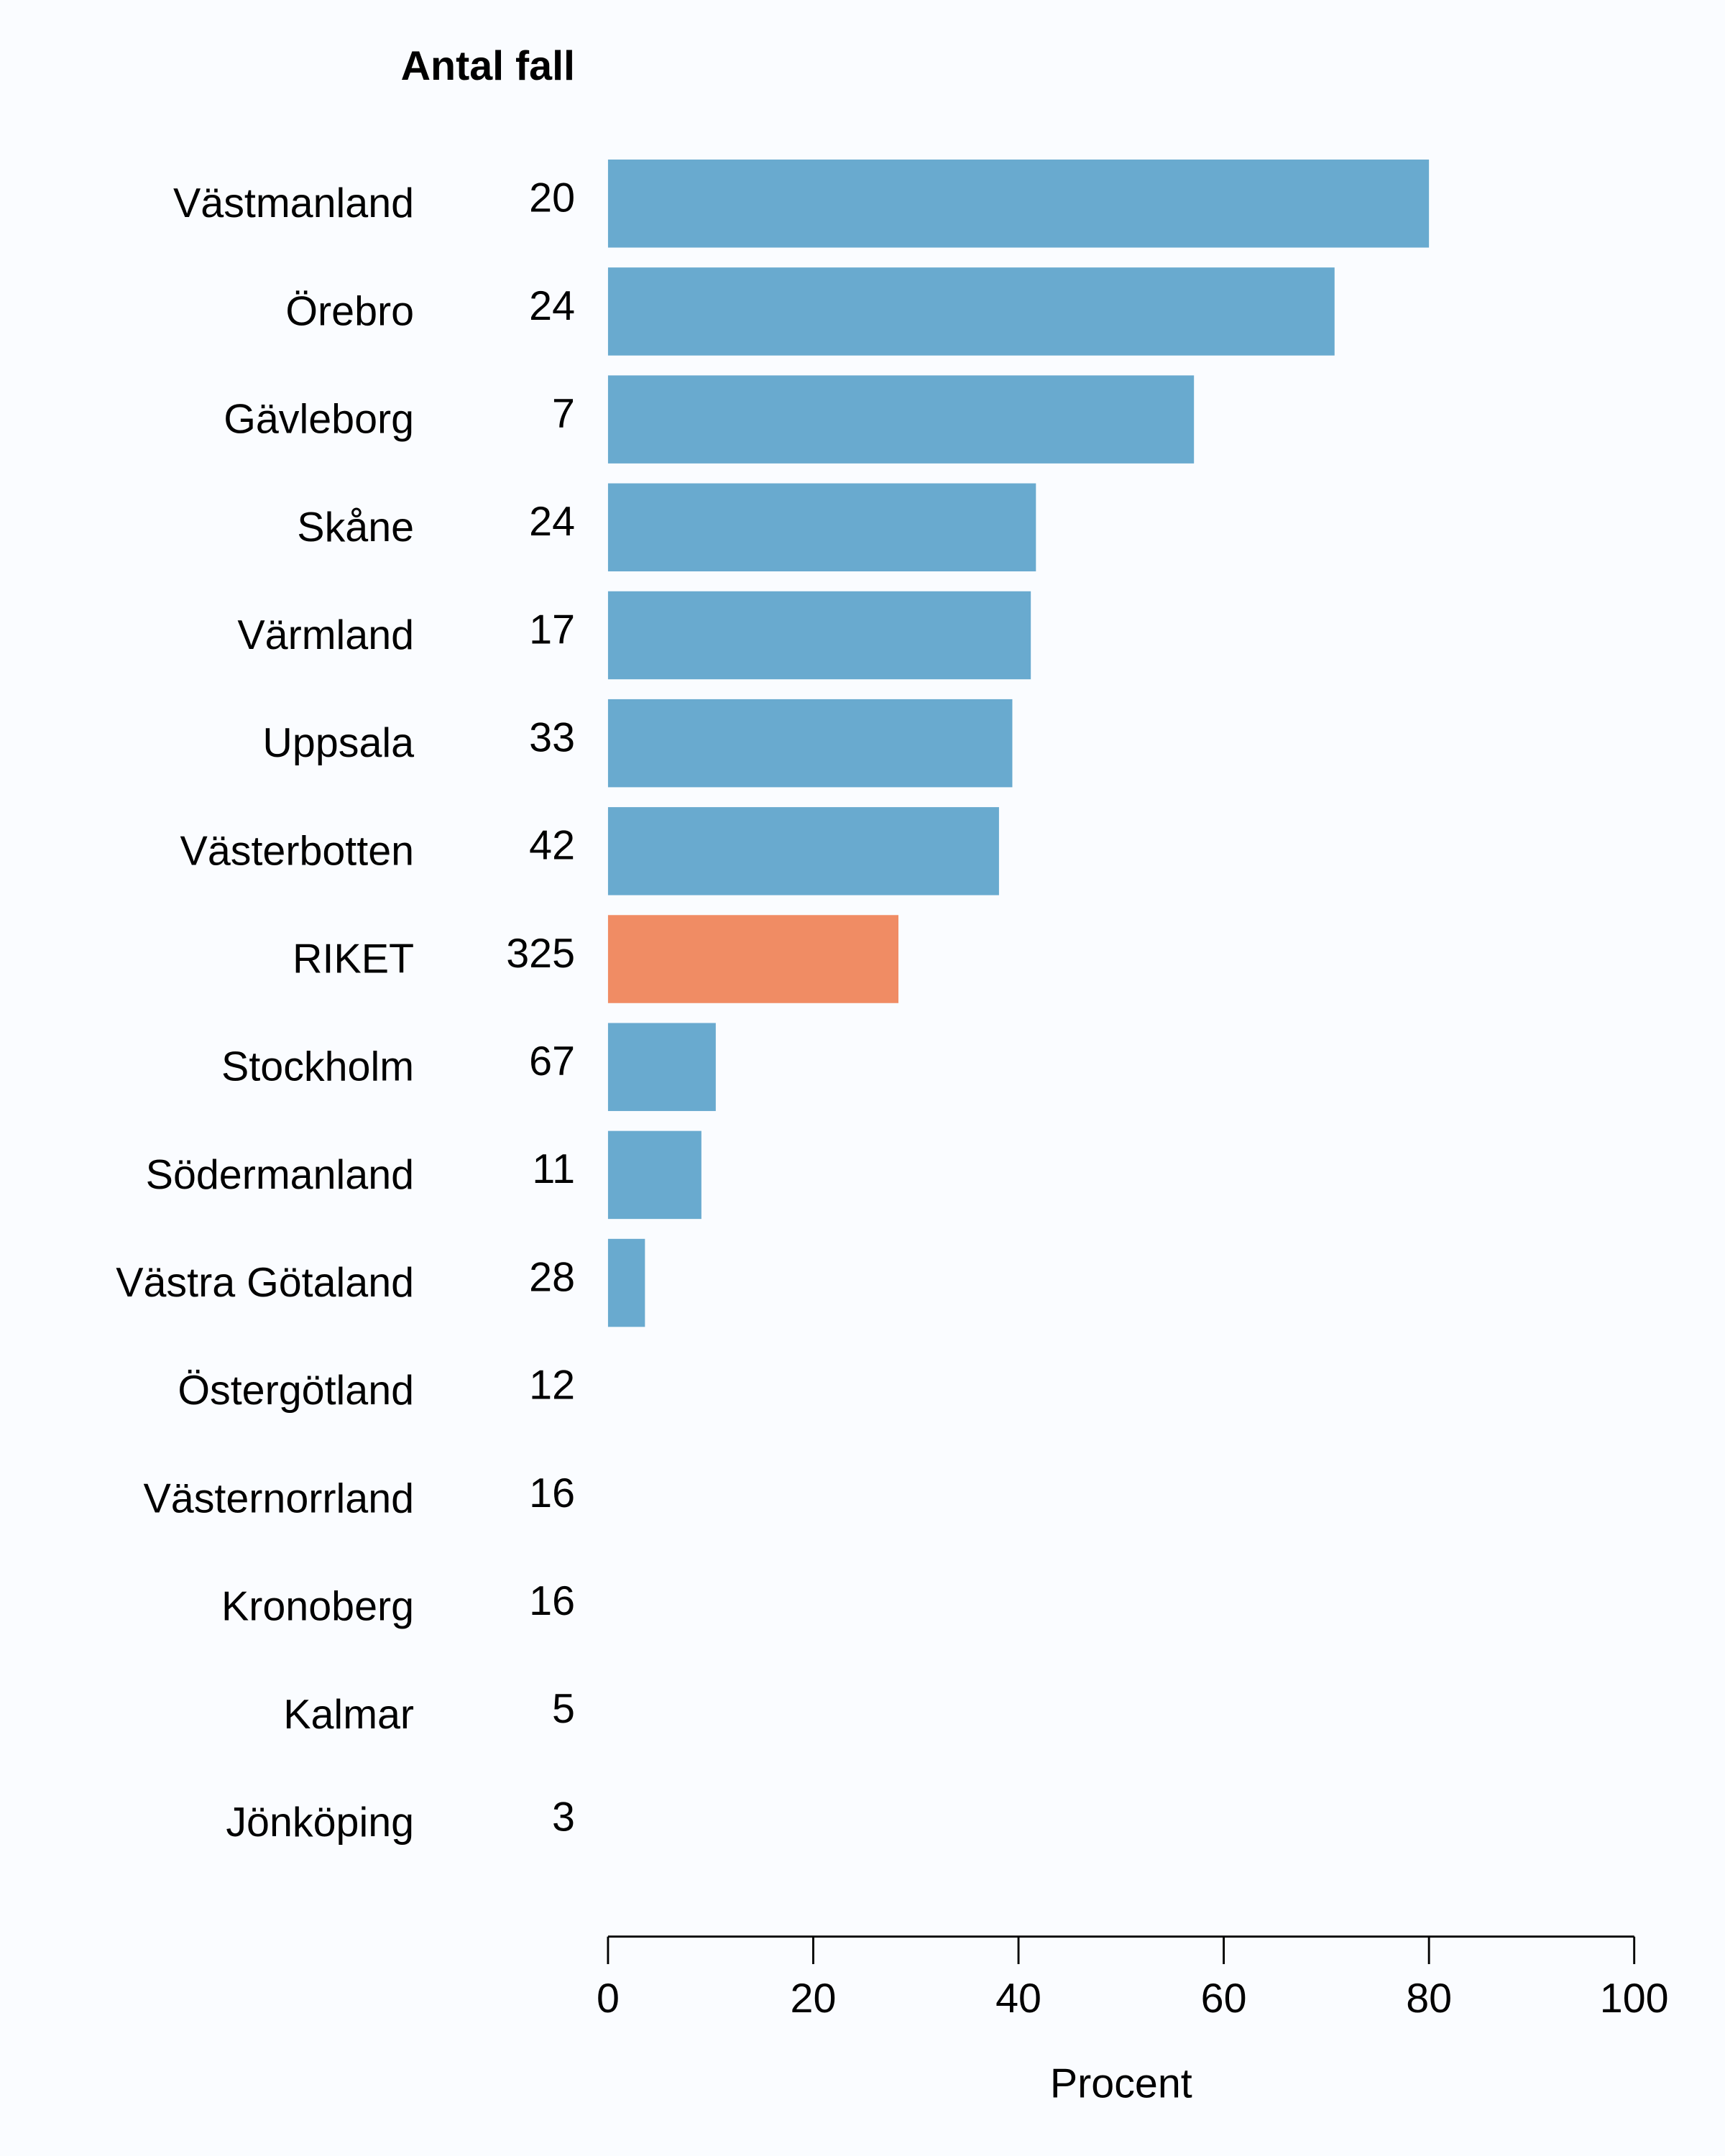 The image size is (1725, 2156). What do you see at coordinates (552, 630) in the screenshot?
I see `count-label: 17` at bounding box center [552, 630].